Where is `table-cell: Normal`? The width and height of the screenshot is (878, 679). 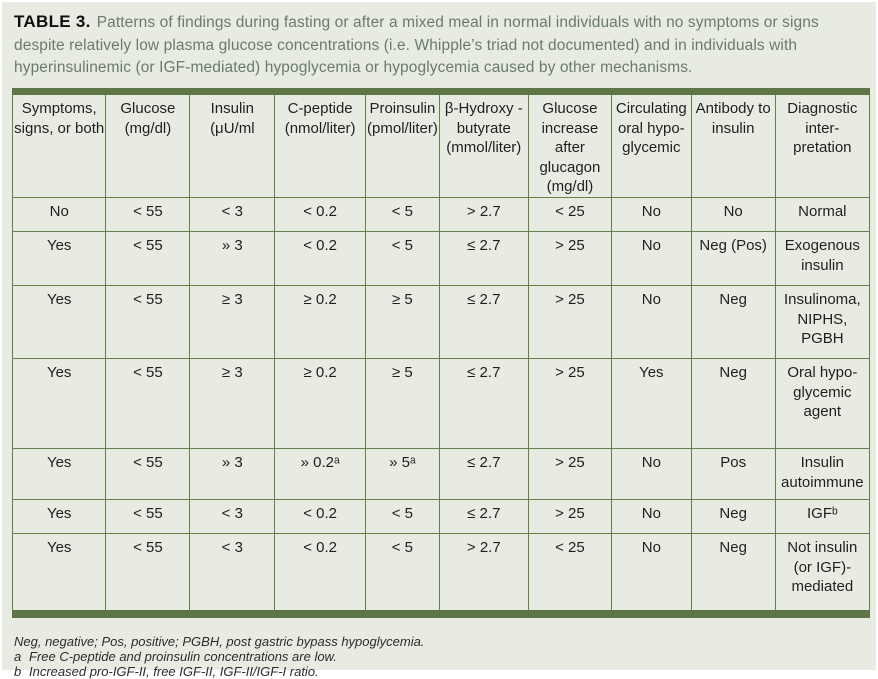 table-cell: Normal is located at coordinates (822, 214).